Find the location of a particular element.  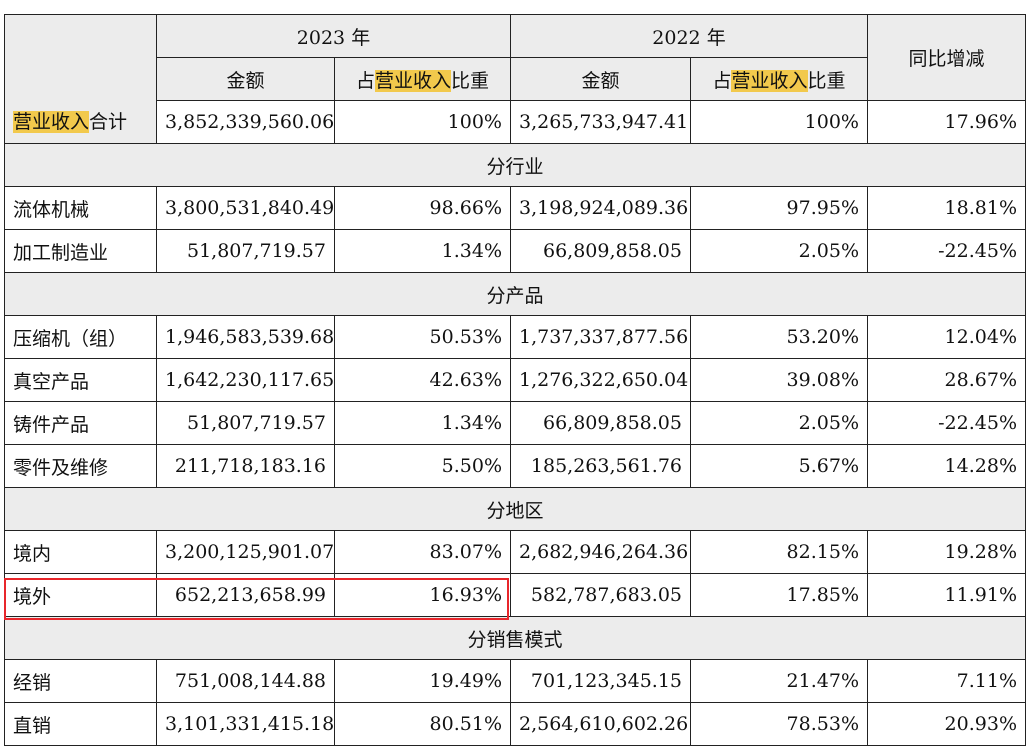

total-amount-2022: 3,265,733,947.41 is located at coordinates (600, 122).